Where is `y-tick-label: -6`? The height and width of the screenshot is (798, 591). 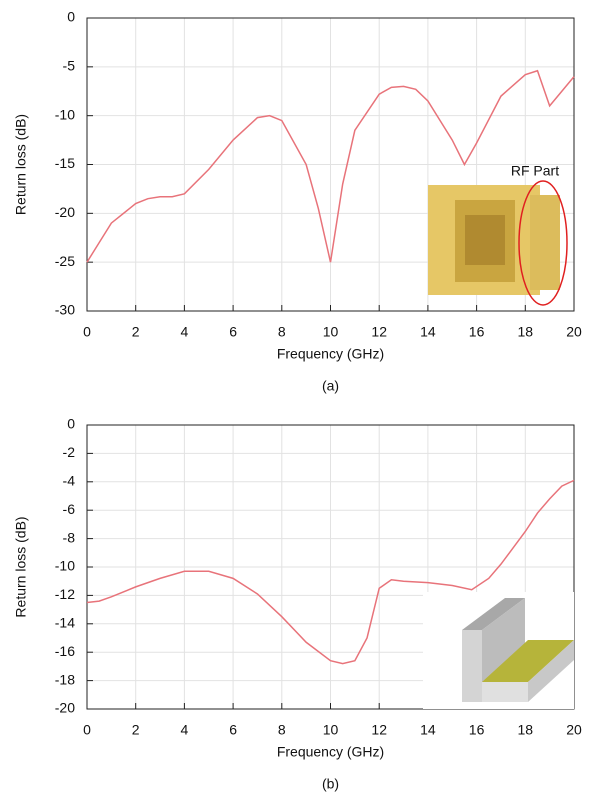 y-tick-label: -6 is located at coordinates (69, 509).